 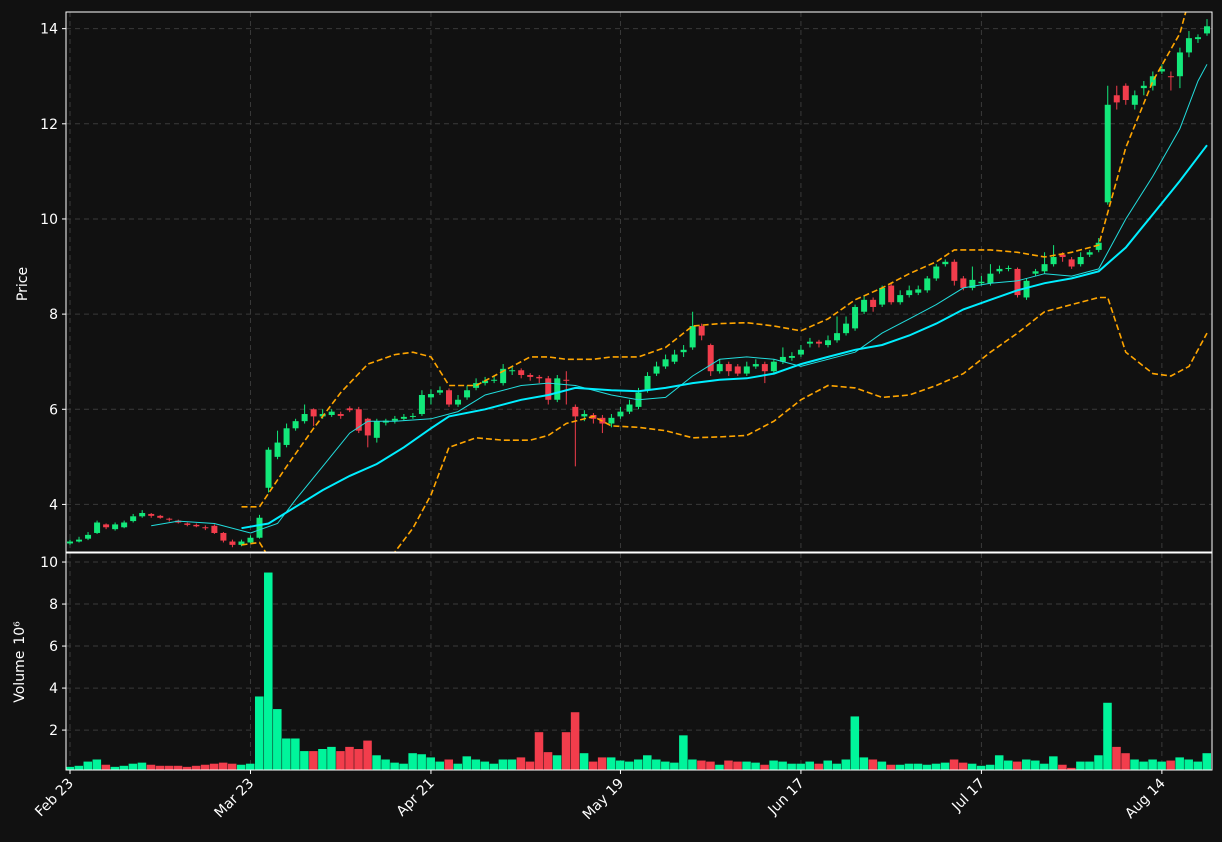 I want to click on y-tick-label: 10, so click(x=49, y=220).